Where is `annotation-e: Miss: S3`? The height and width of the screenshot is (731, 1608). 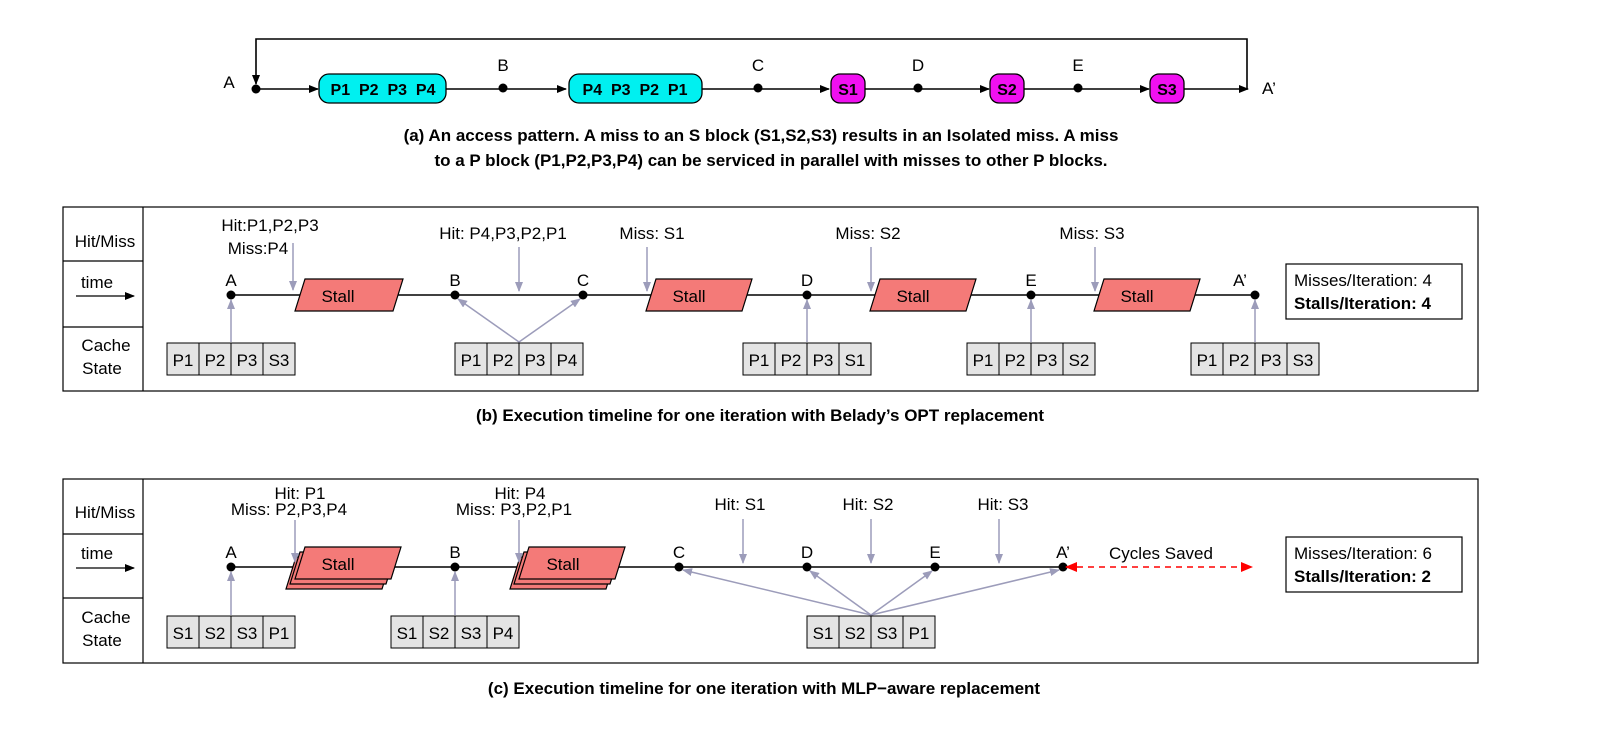
annotation-e: Miss: S3 is located at coordinates (1091, 233).